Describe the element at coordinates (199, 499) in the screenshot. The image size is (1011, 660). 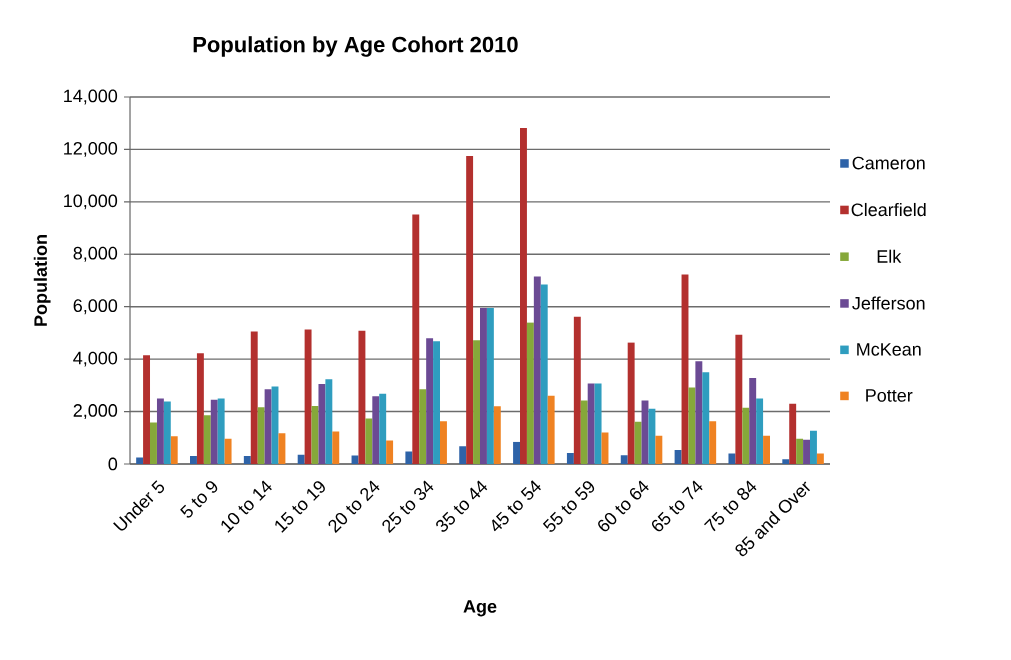
I see `x-tick-label: 5 to 9` at that location.